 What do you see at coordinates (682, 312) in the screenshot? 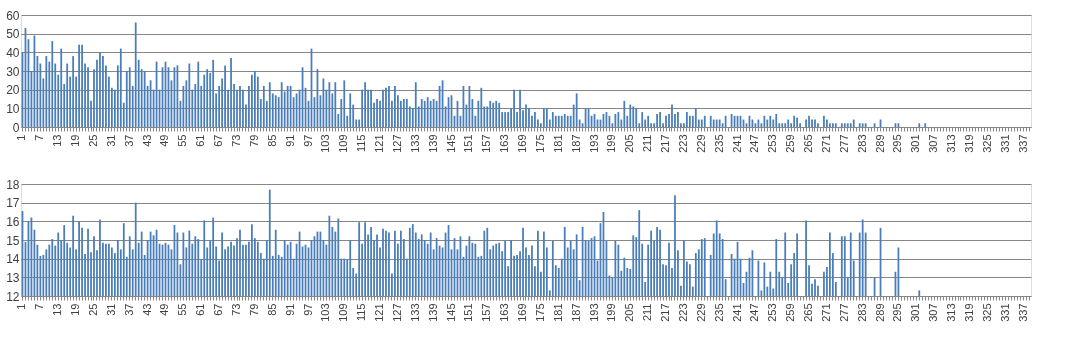
I see `x-tick-label: 223` at bounding box center [682, 312].